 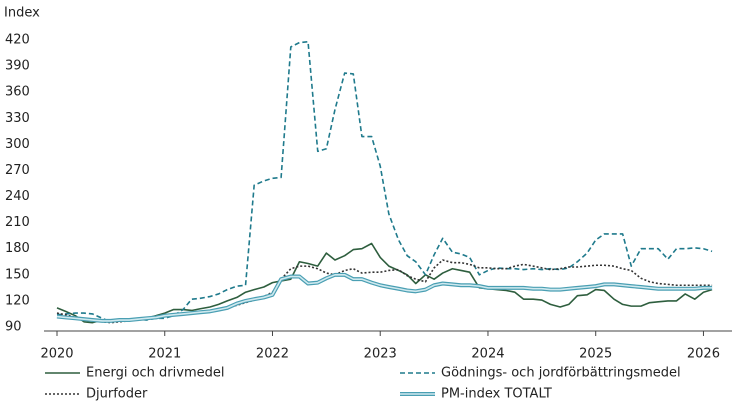 What do you see at coordinates (17, 118) in the screenshot?
I see `y-tick-label: 330` at bounding box center [17, 118].